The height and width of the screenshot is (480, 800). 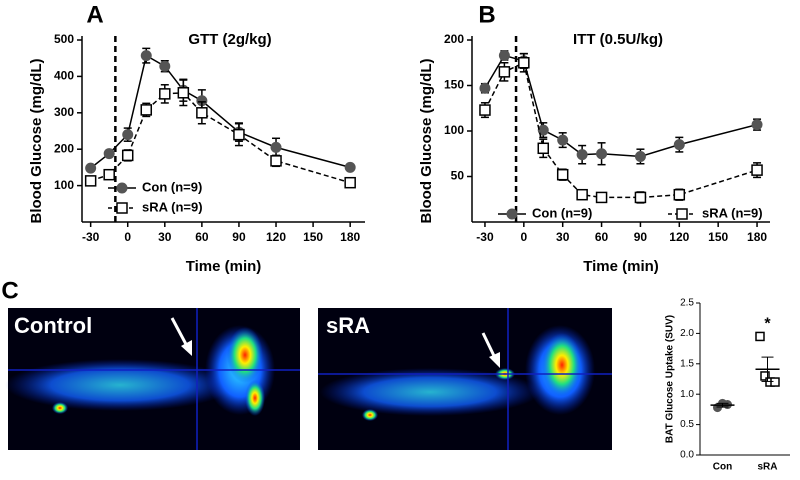 I want to click on y-tick-label: 1.5, so click(x=687, y=363).